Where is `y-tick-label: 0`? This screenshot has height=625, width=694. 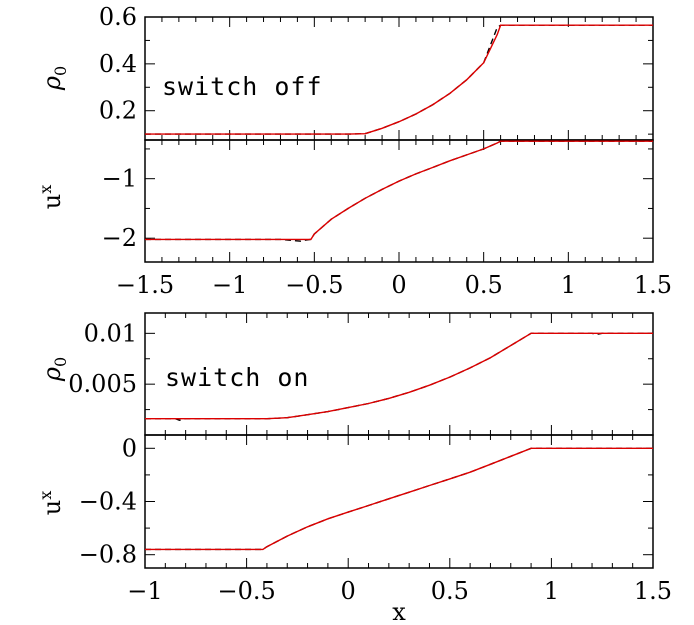
y-tick-label: 0 is located at coordinates (129, 448).